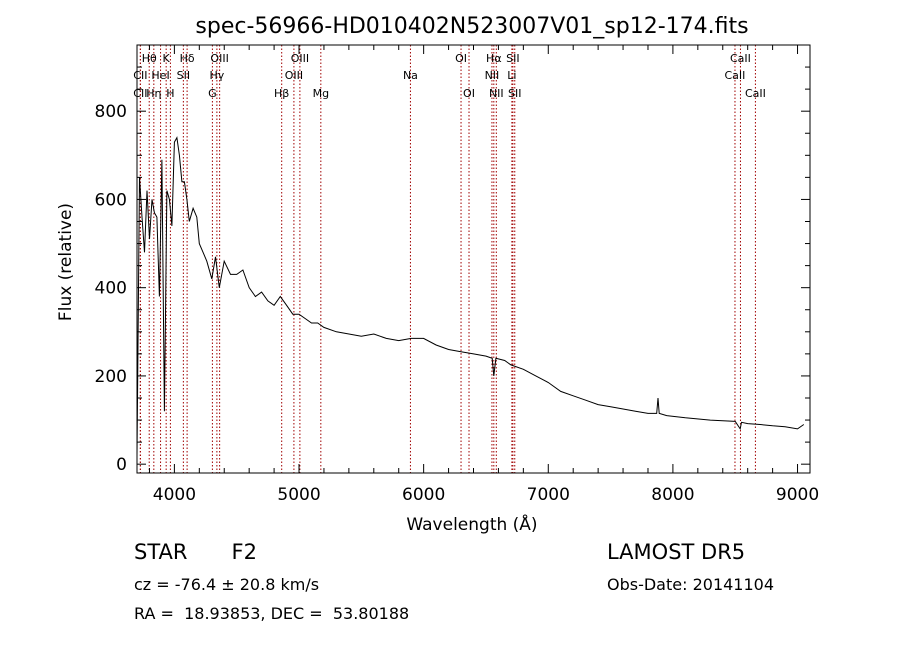 The image size is (900, 649). I want to click on line-label-20: Hα, so click(494, 58).